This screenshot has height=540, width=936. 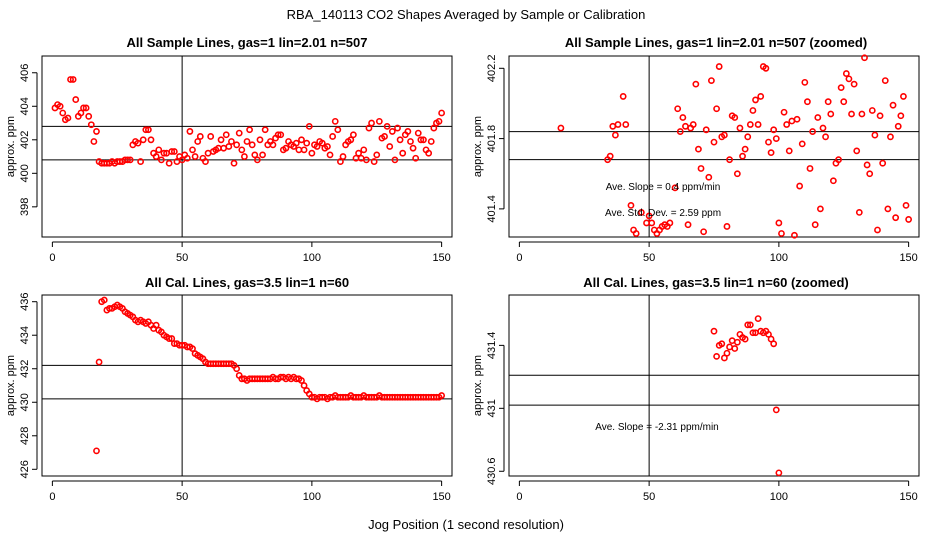 I want to click on y-tick-label: 432, so click(x=25, y=369).